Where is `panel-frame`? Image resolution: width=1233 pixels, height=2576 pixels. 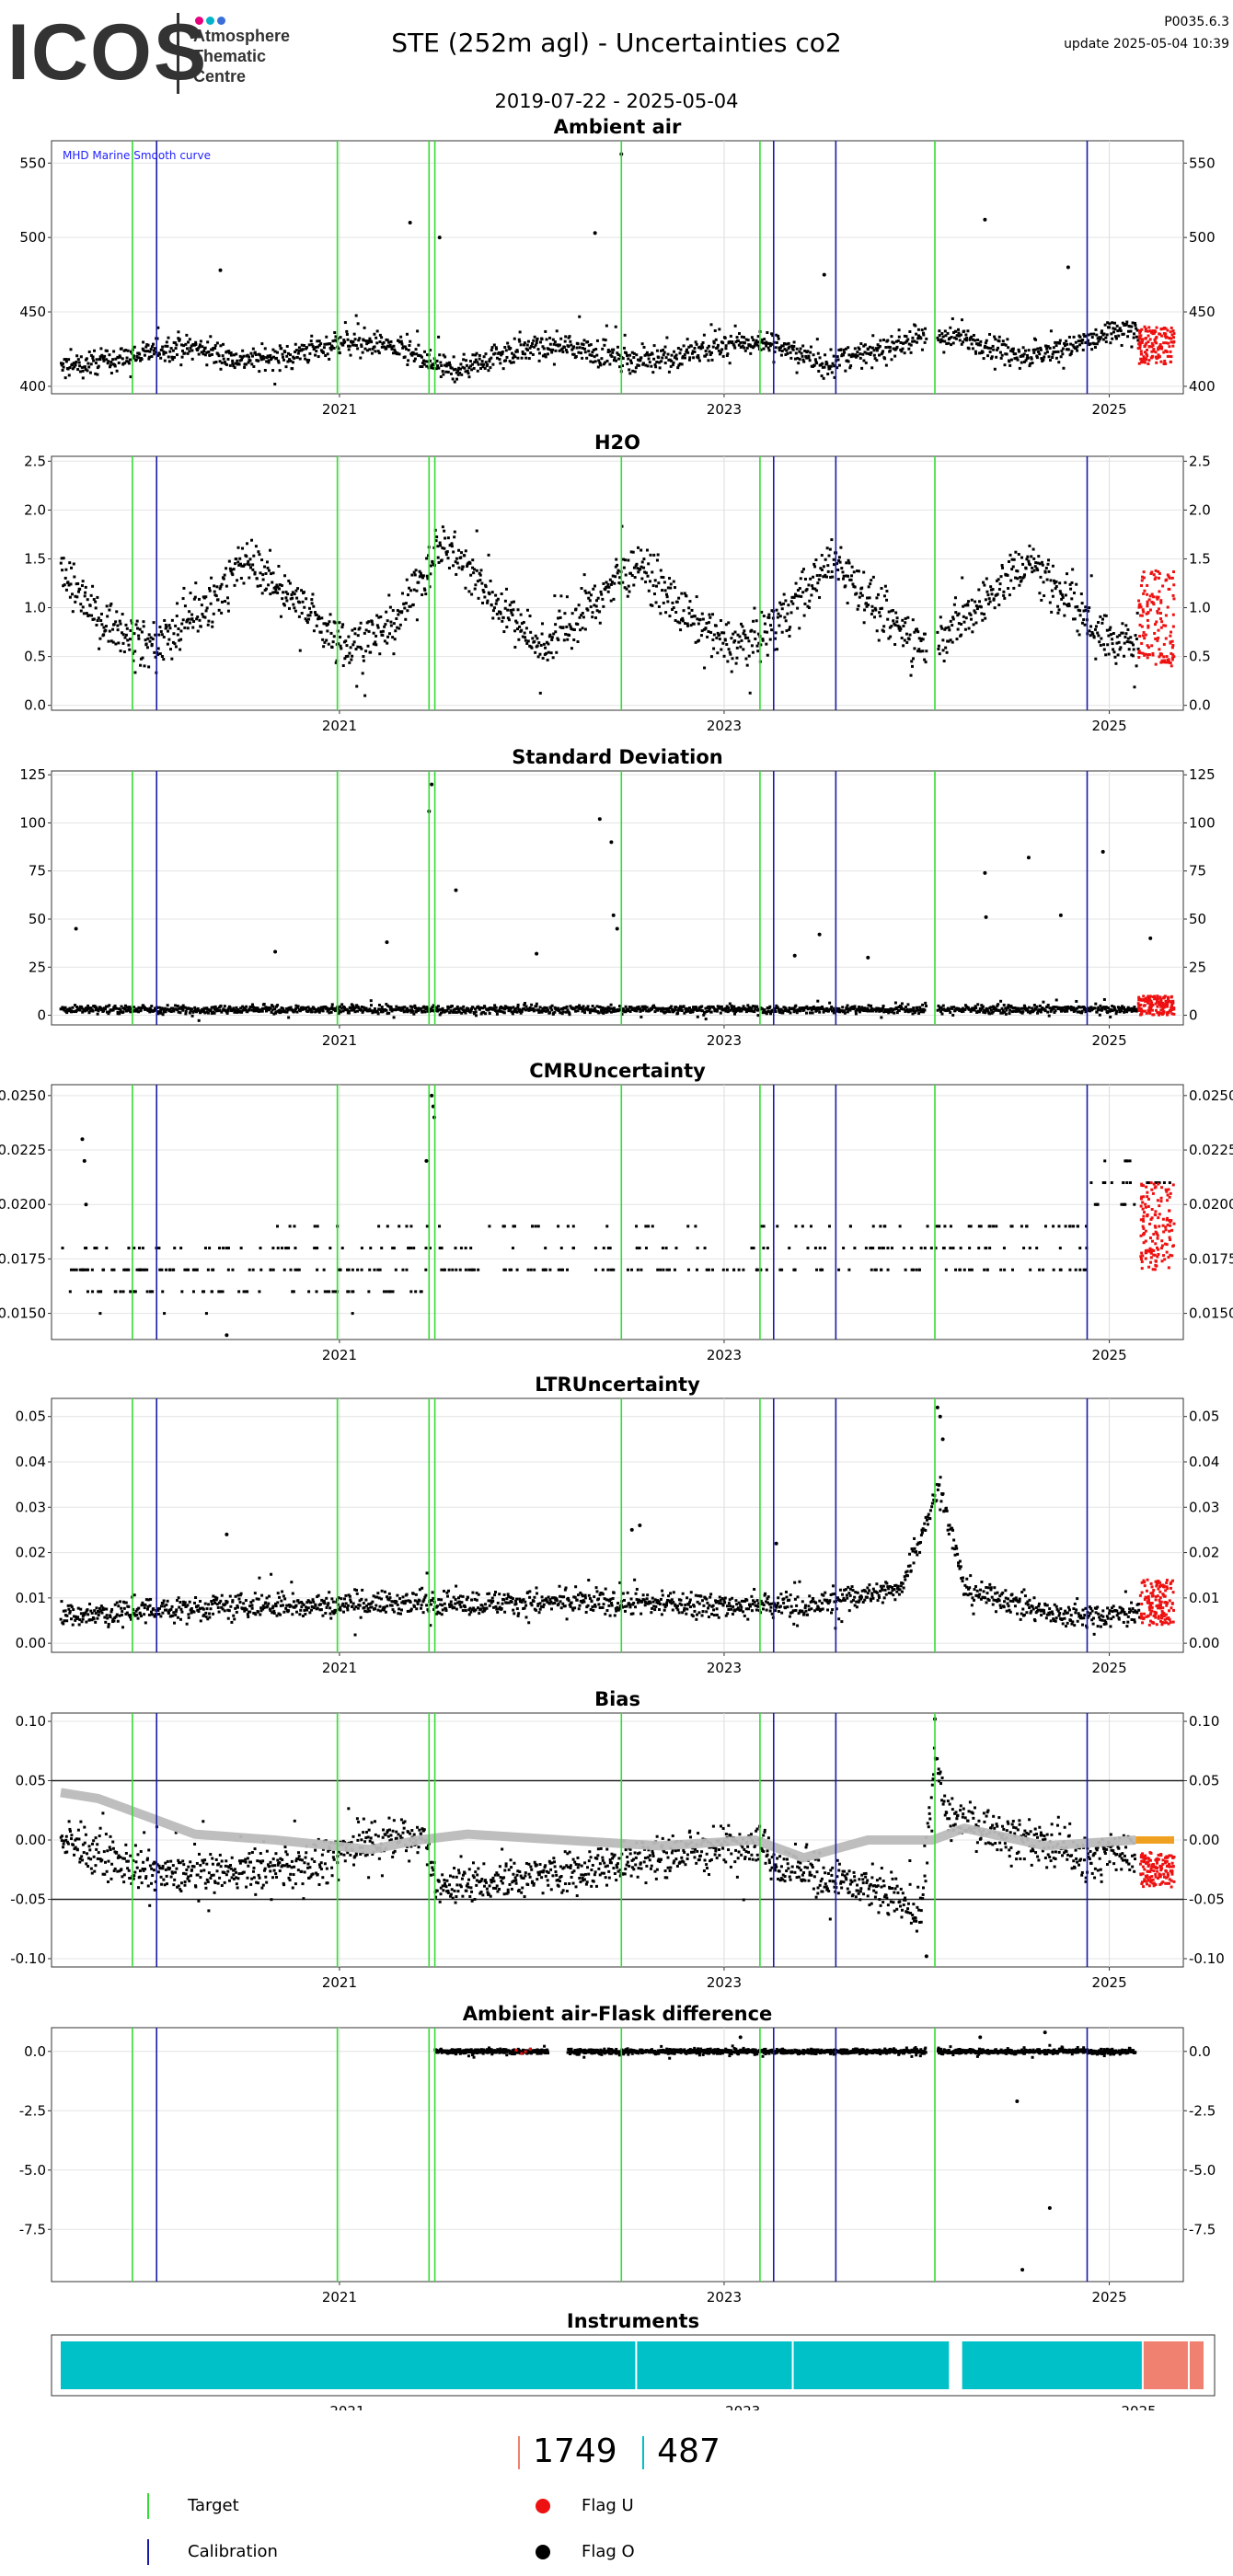 panel-frame is located at coordinates (617, 267).